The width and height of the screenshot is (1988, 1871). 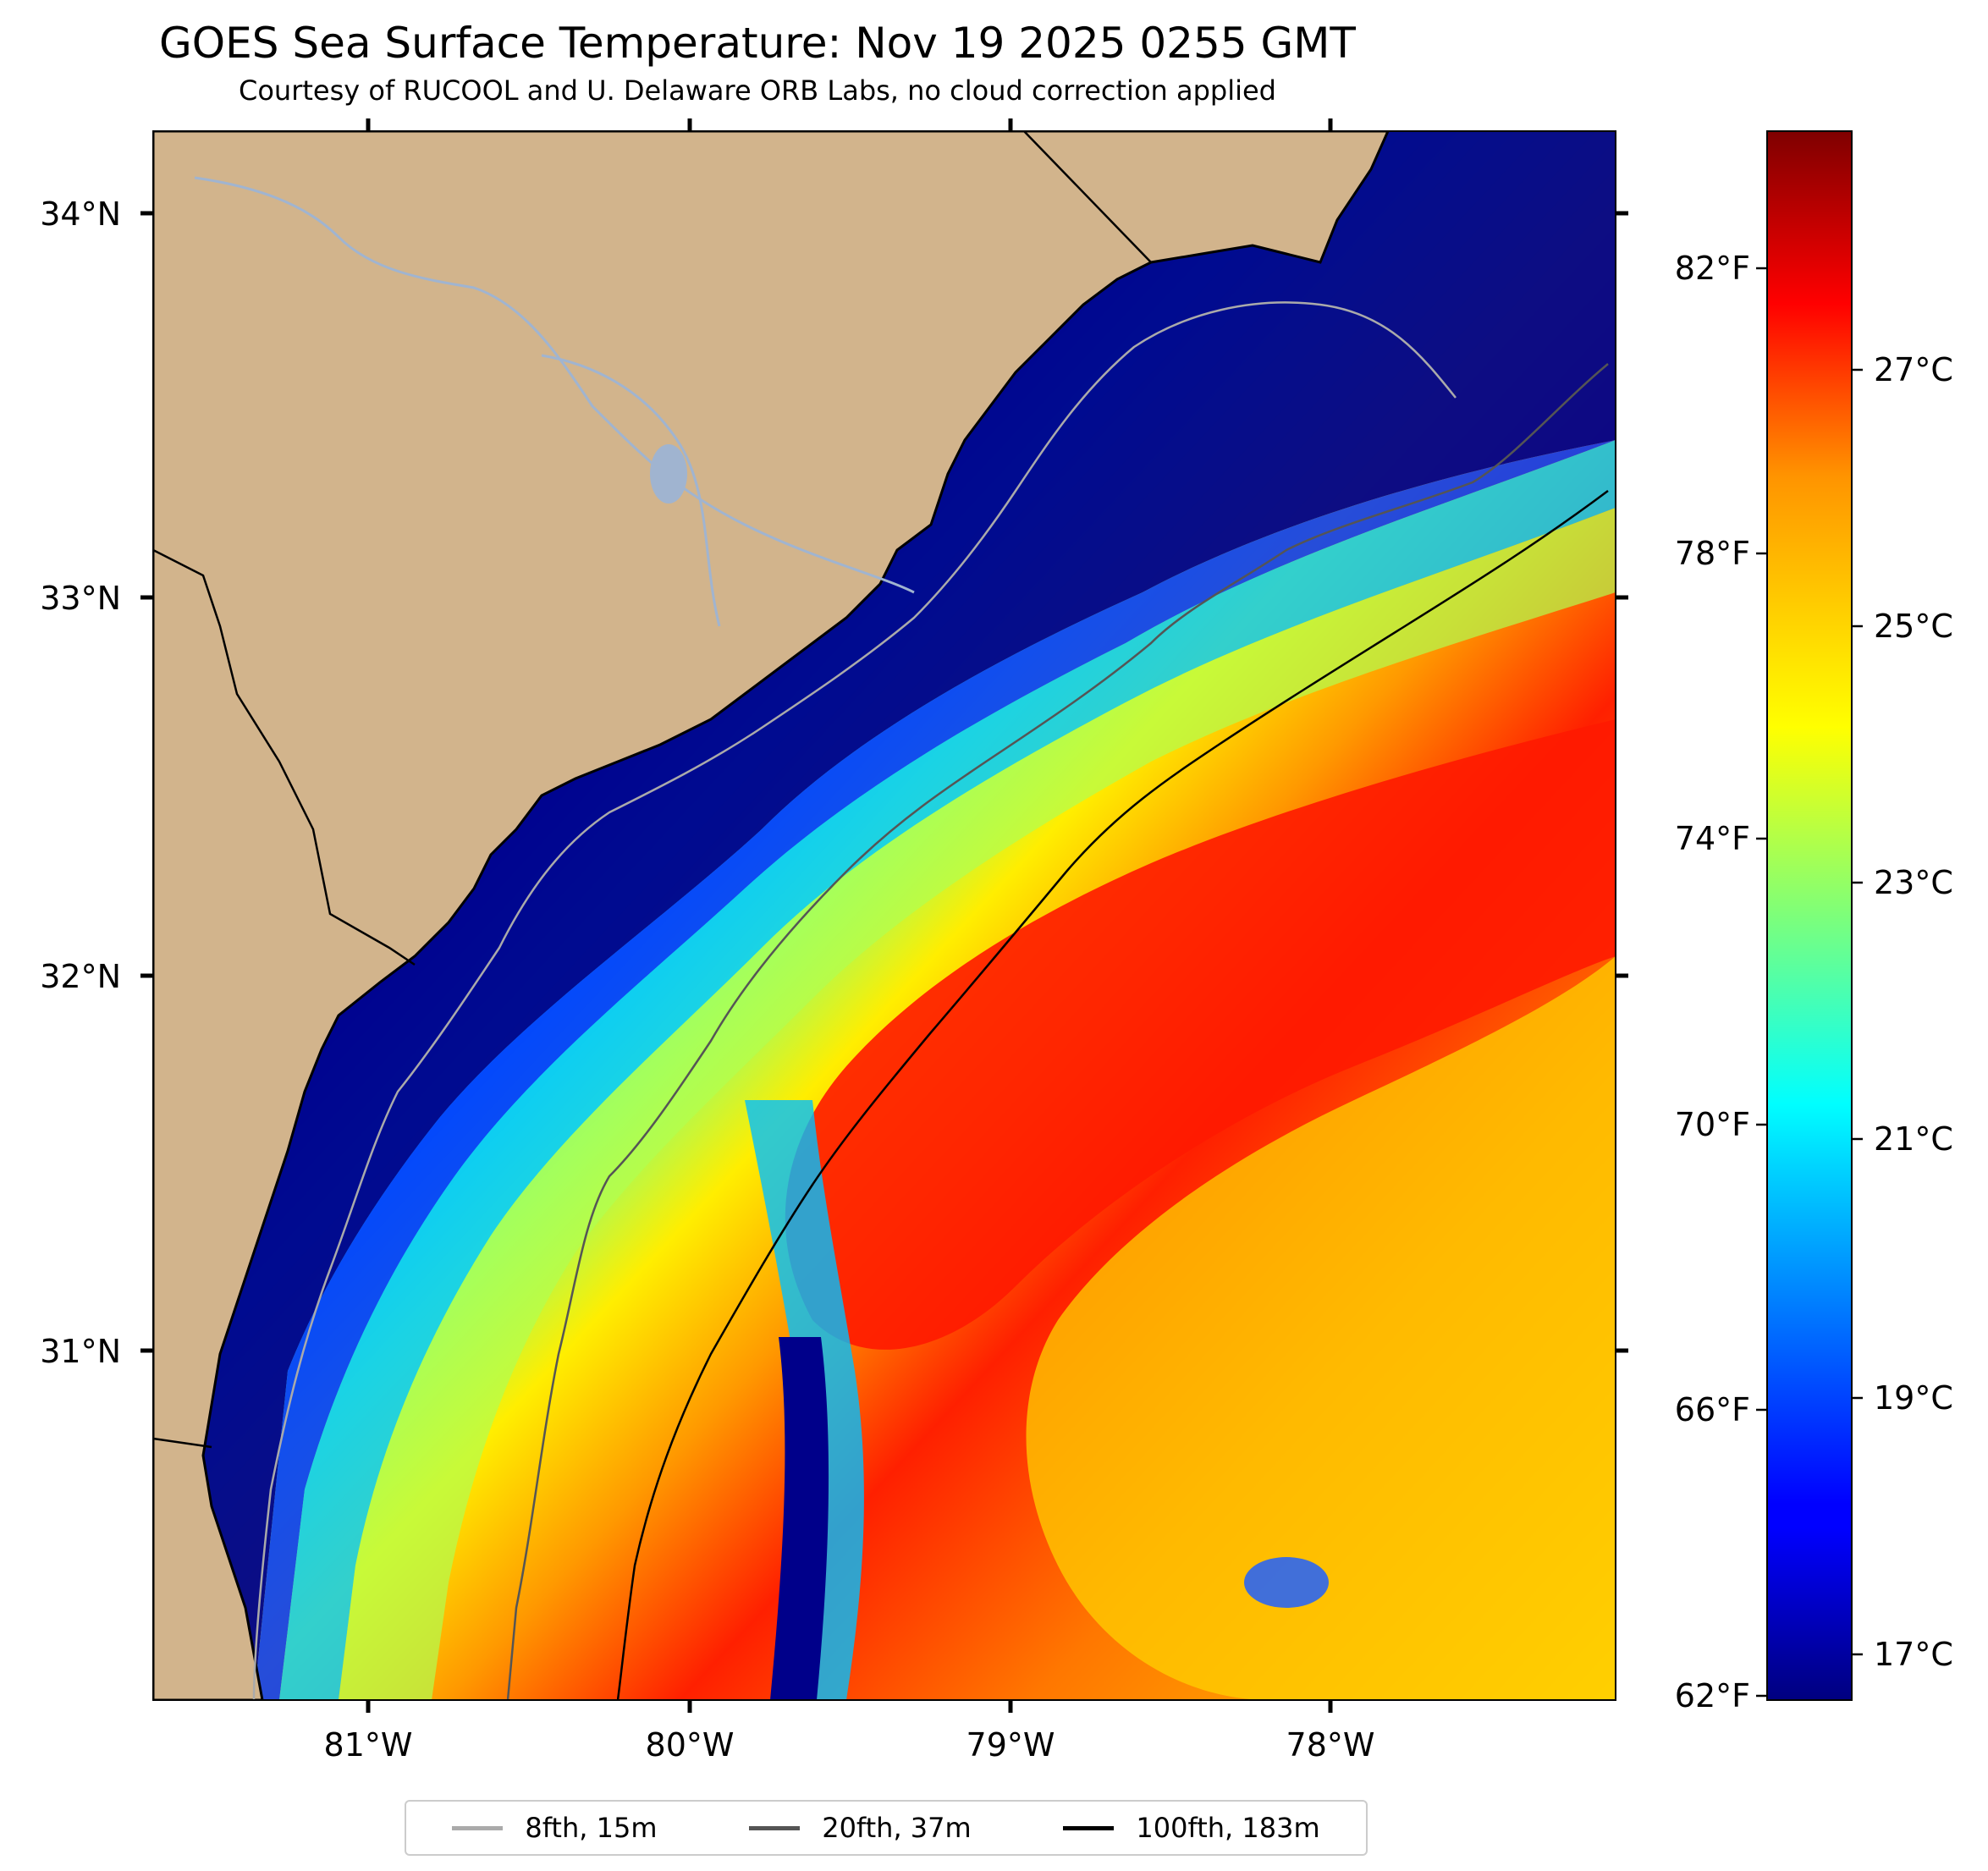 I want to click on lat-tick-label: 34°N, so click(x=80, y=214).